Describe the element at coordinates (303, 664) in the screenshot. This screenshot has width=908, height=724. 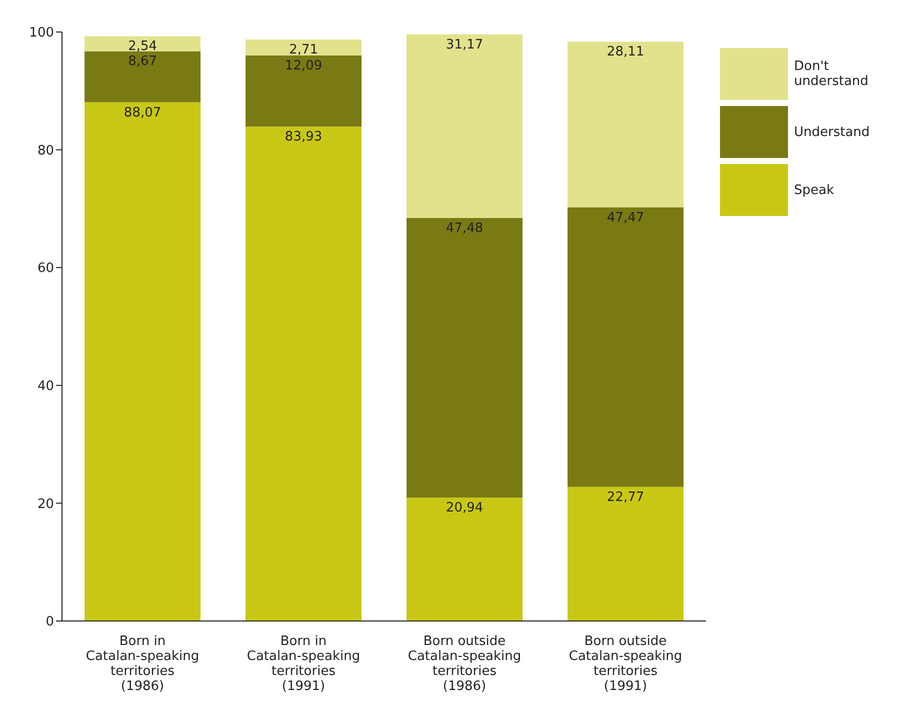
I see `x-tick-label: Born in Catalan-speaking territories (1991)` at that location.